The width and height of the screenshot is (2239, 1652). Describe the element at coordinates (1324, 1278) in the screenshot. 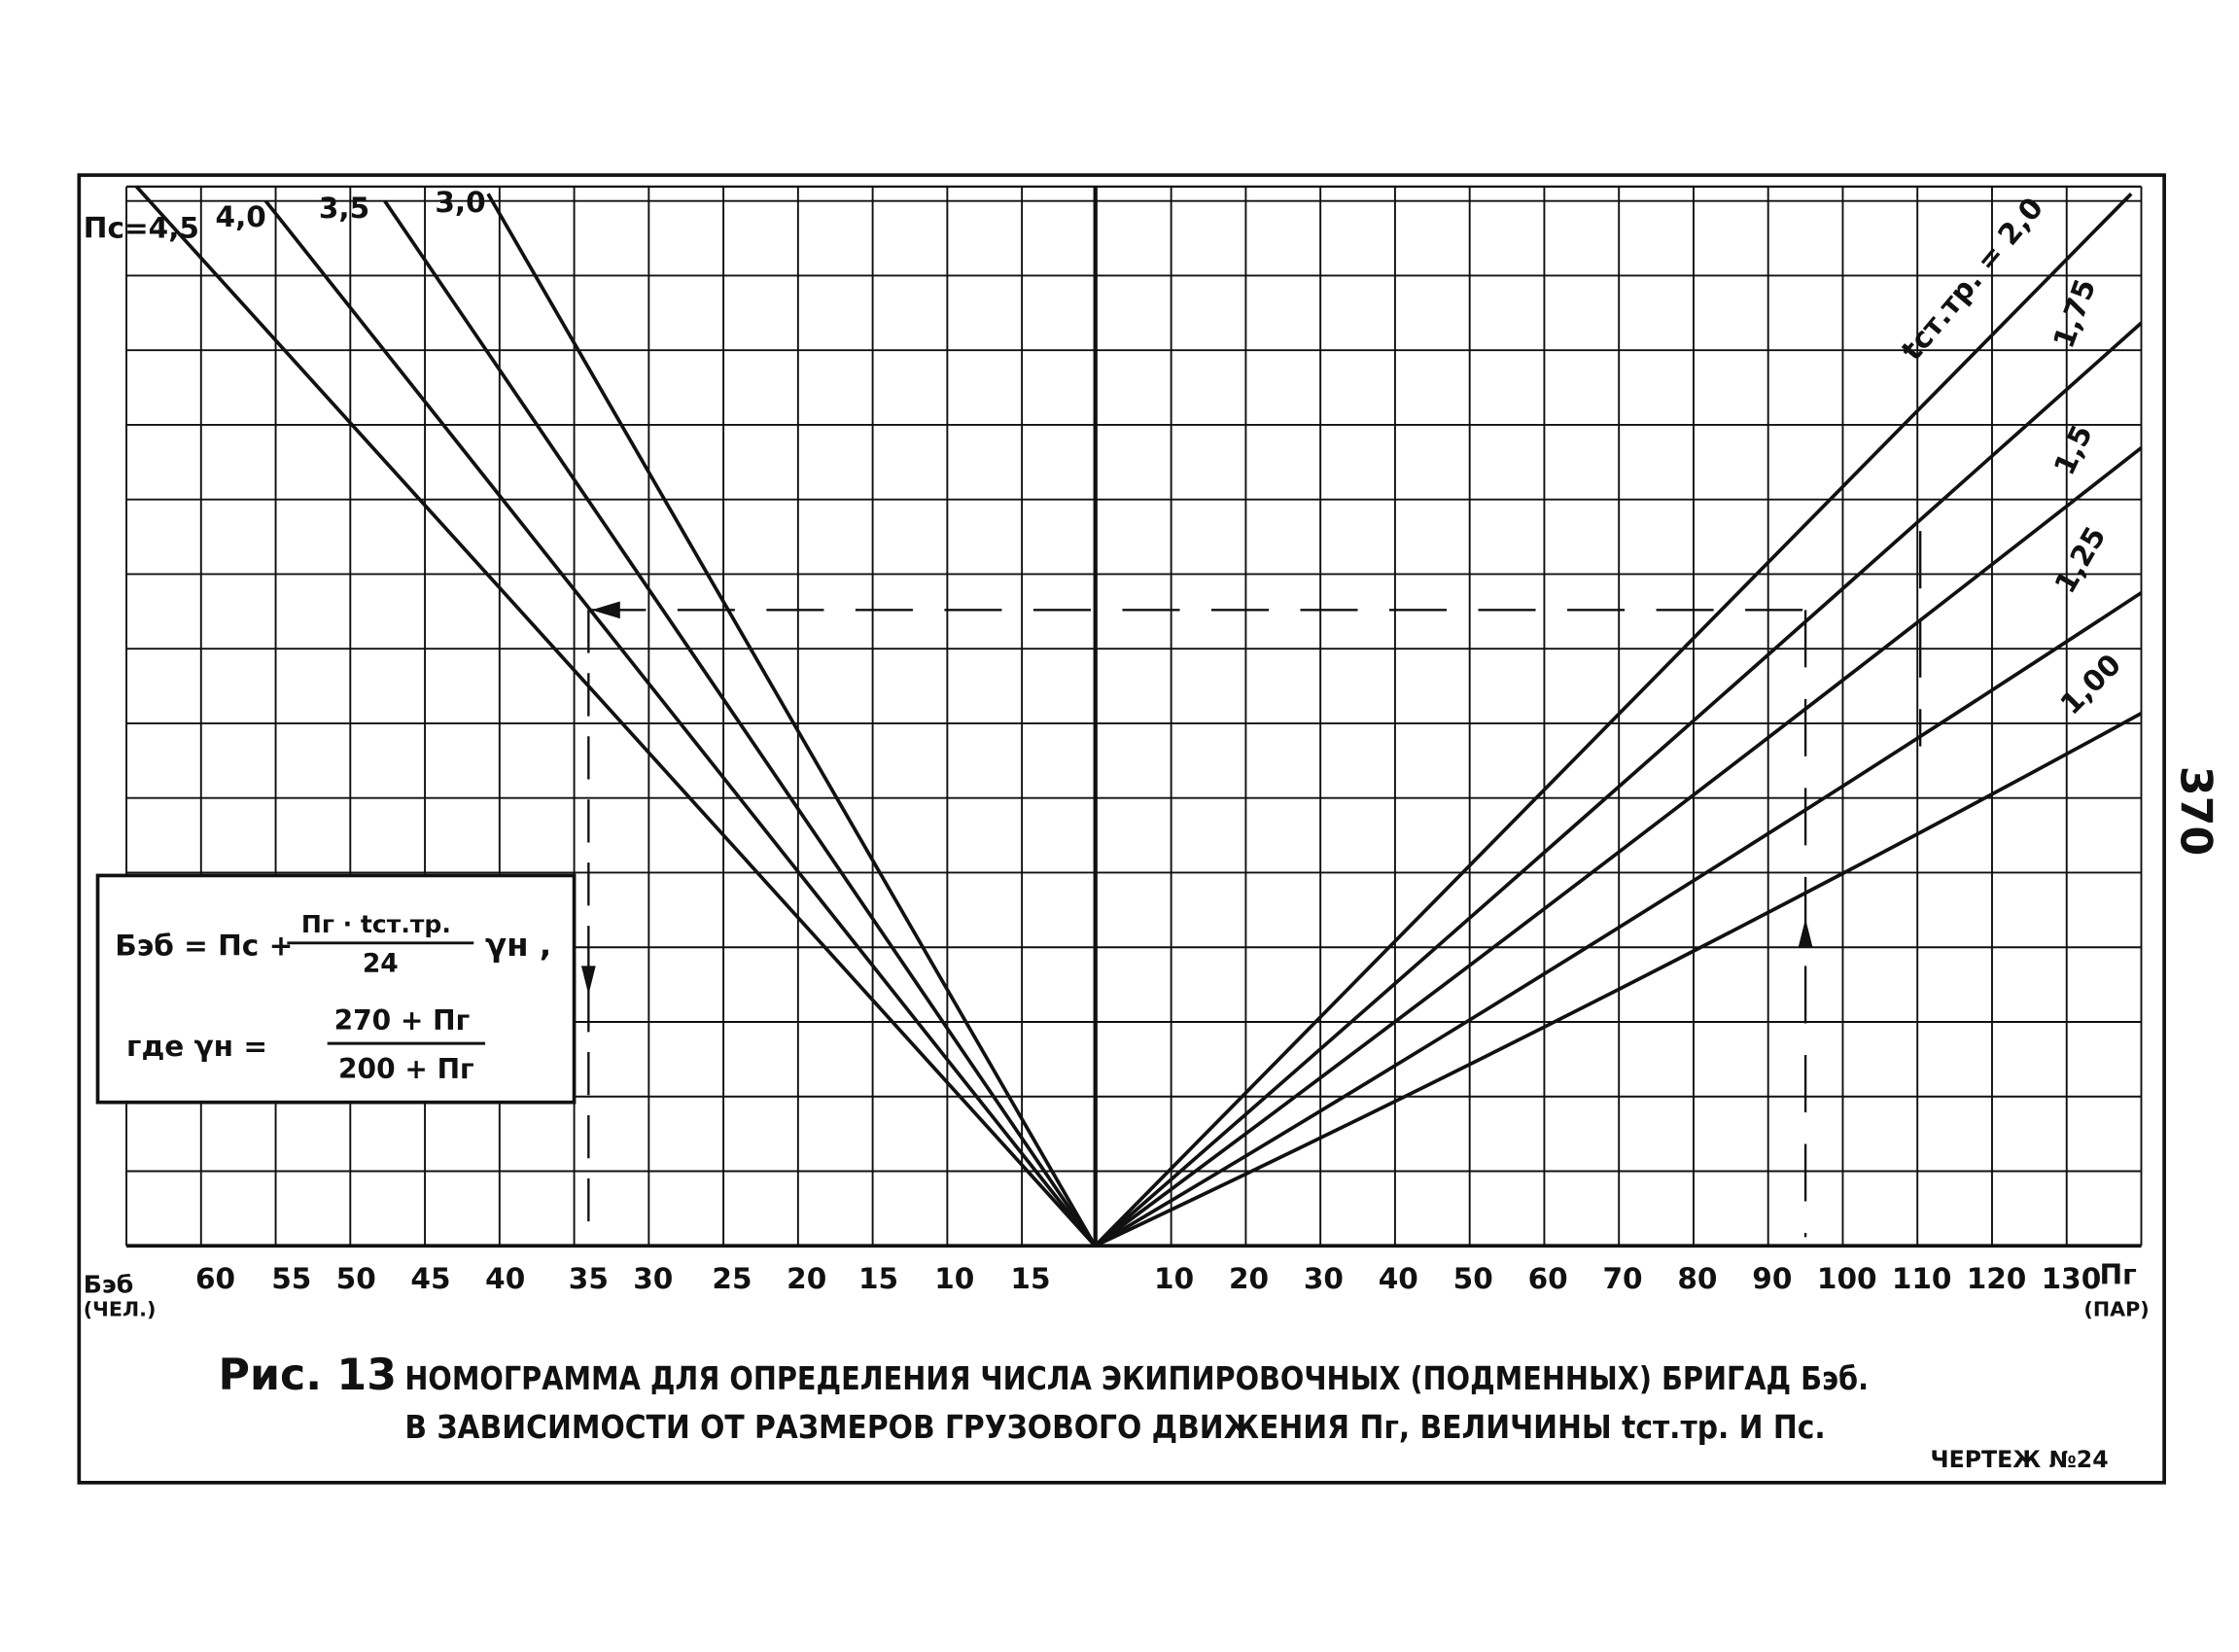

I see `right-tick-label: 30` at that location.